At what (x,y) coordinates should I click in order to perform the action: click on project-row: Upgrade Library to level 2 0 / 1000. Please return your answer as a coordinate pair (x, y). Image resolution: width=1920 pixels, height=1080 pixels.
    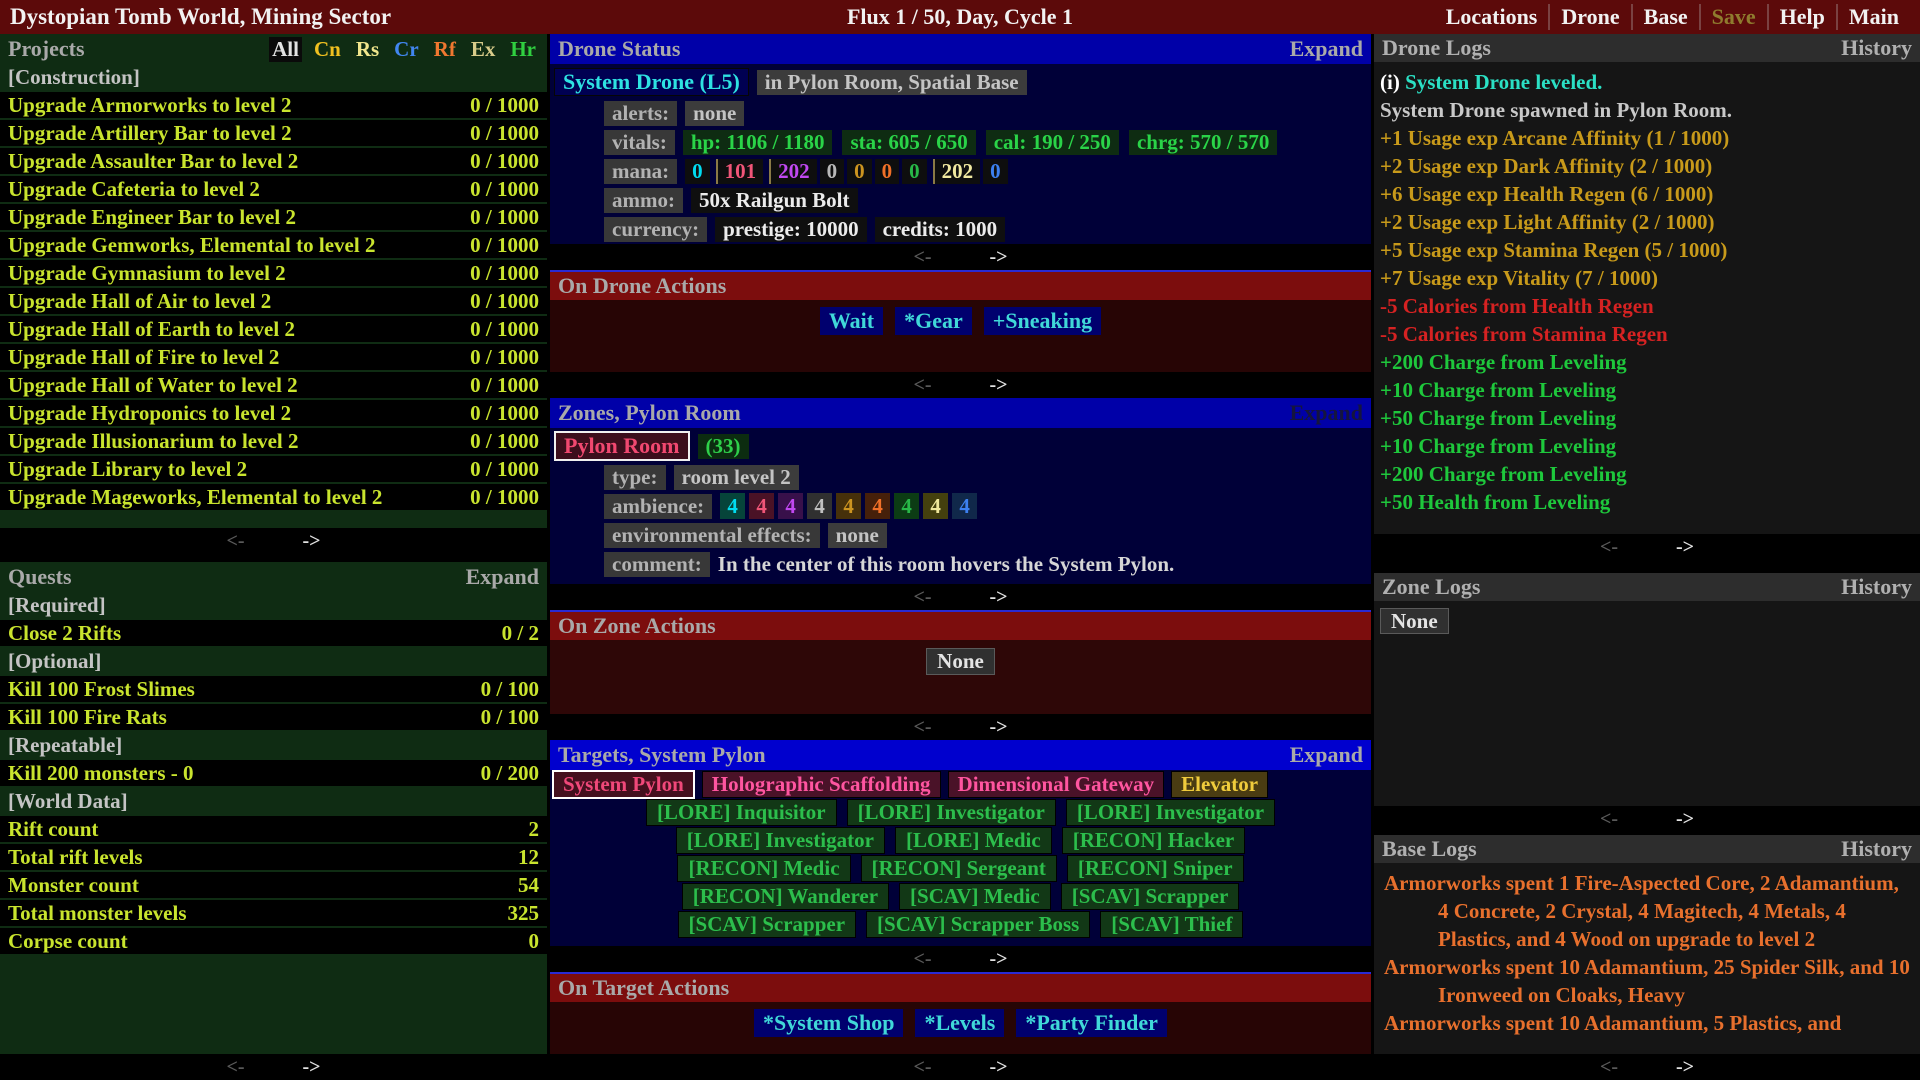
    Looking at the image, I should click on (273, 469).